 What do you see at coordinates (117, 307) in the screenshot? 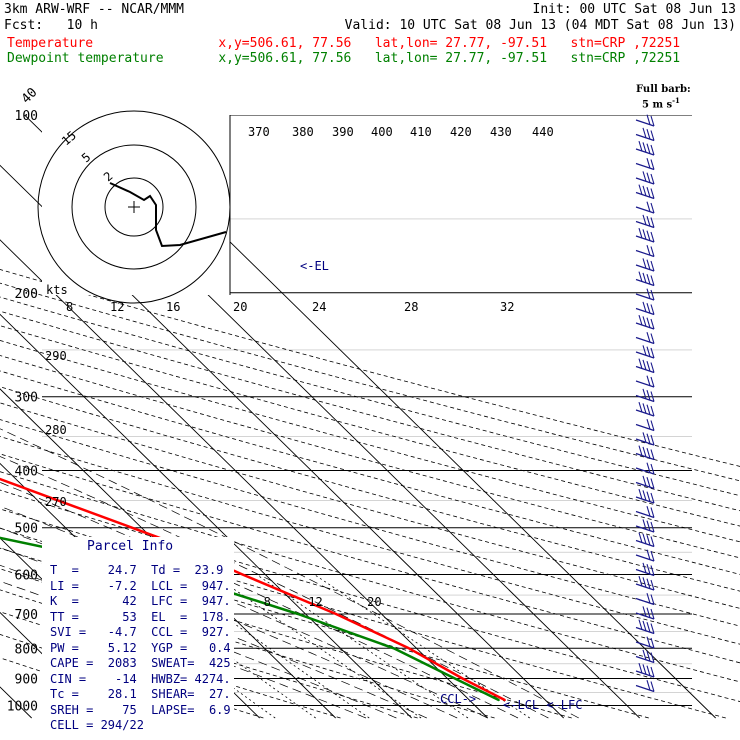
I see `hodograph-speed-label: 12` at bounding box center [117, 307].